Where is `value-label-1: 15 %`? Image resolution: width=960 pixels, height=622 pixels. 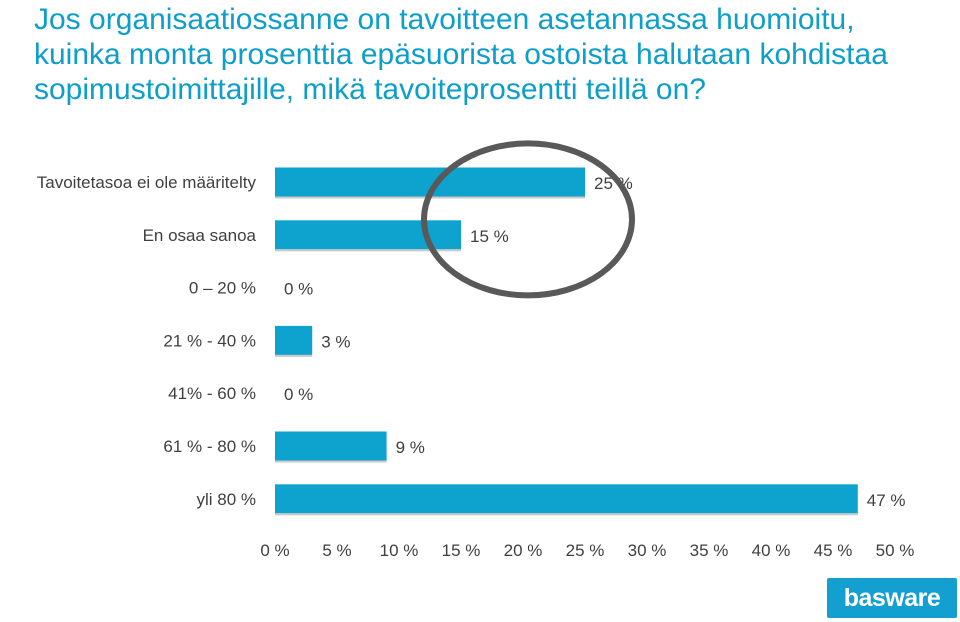 value-label-1: 15 % is located at coordinates (489, 236).